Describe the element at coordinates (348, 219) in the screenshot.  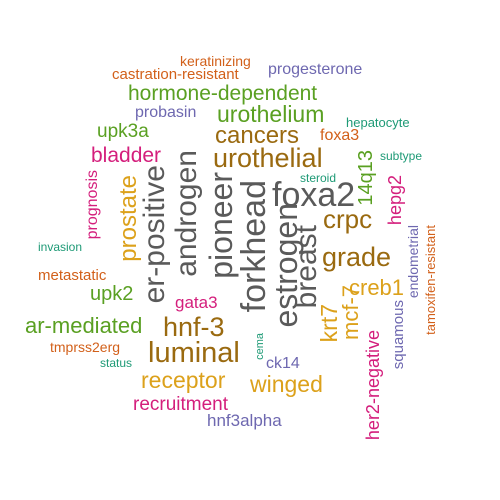
I see `word-crpc: crpc` at that location.